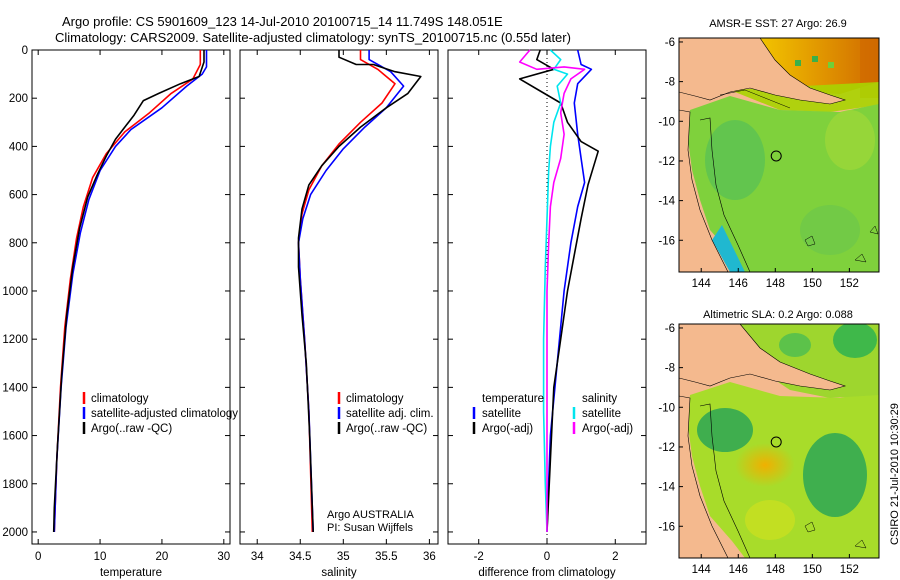  Describe the element at coordinates (370, 515) in the screenshot. I see `argo-annotation-1: Argo AUSTRALIA` at that location.